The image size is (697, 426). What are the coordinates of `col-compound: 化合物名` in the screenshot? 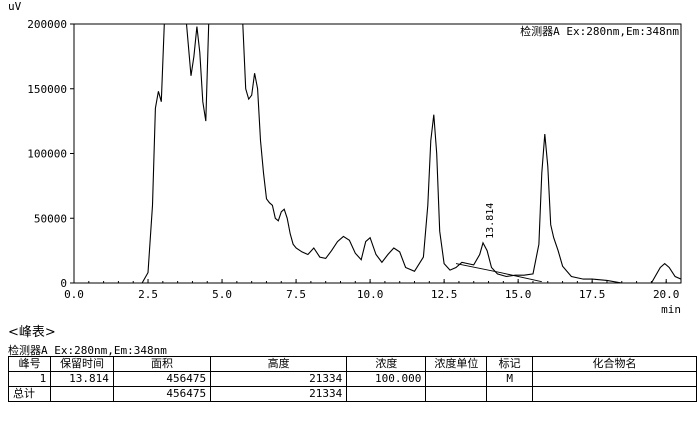 It's located at (614, 364).